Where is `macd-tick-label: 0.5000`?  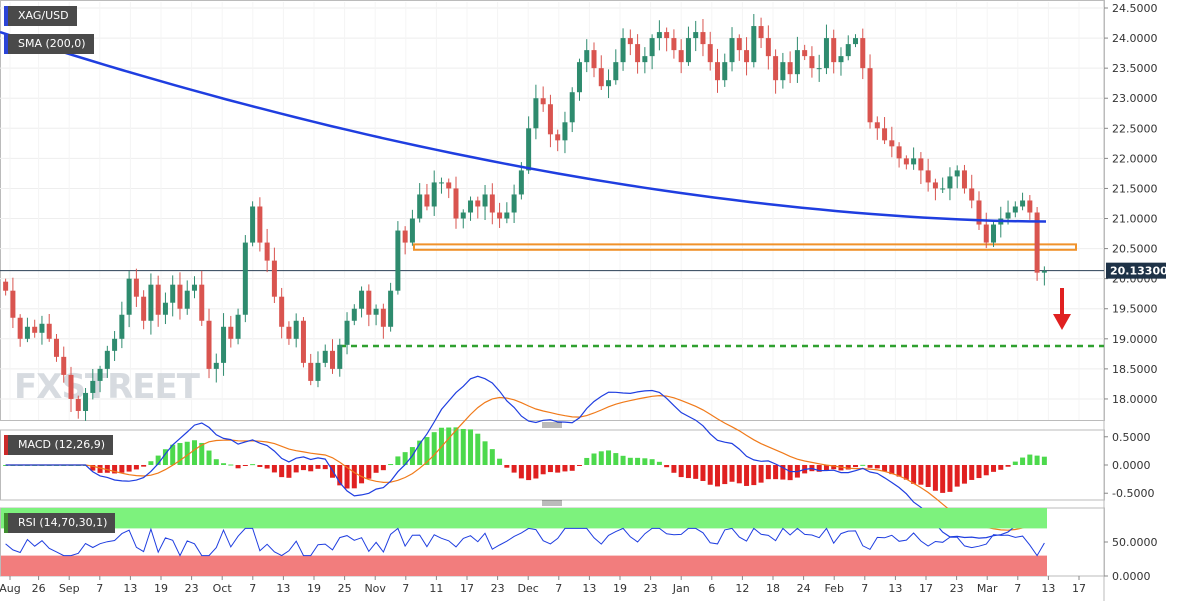 macd-tick-label: 0.5000 is located at coordinates (1131, 437).